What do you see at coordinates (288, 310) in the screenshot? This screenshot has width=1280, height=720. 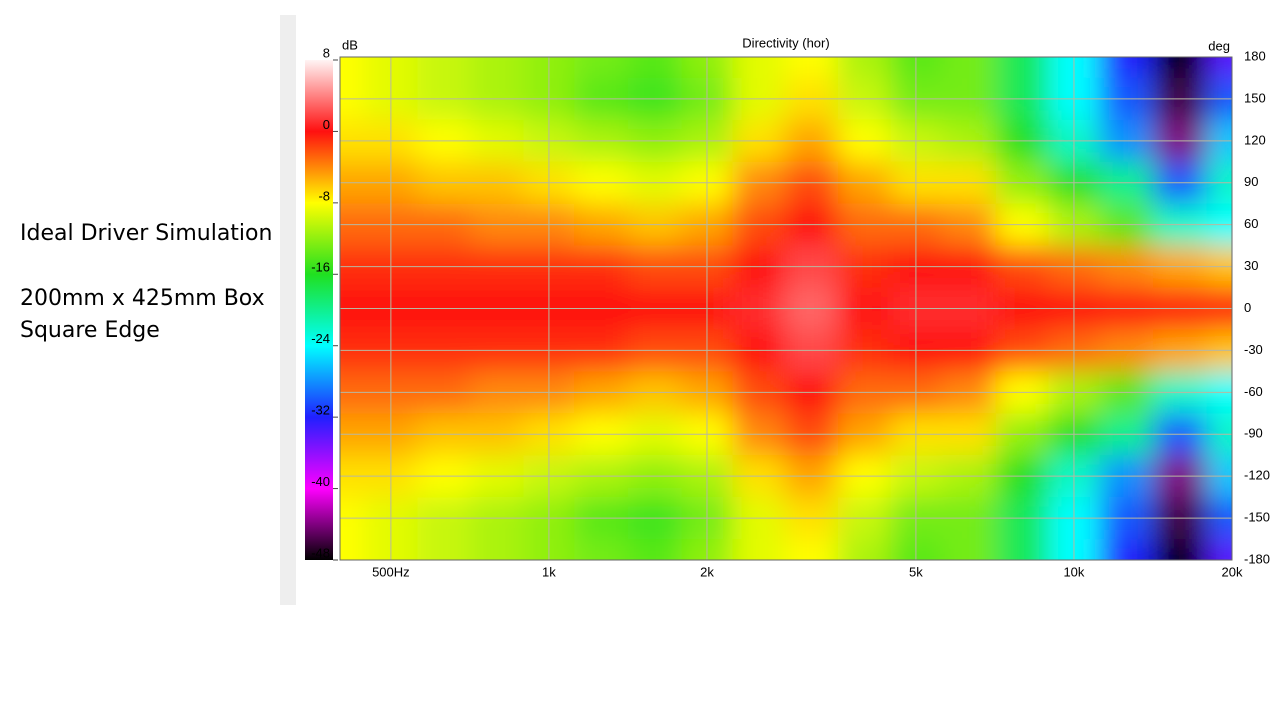 I see `panel-edge` at bounding box center [288, 310].